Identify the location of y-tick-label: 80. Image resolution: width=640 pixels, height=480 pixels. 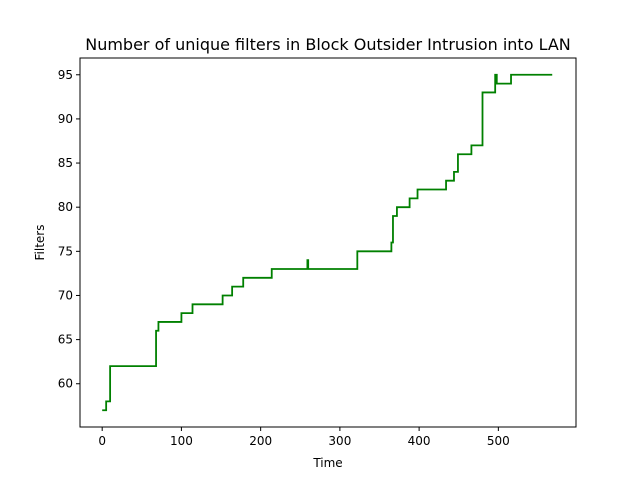
(65, 207).